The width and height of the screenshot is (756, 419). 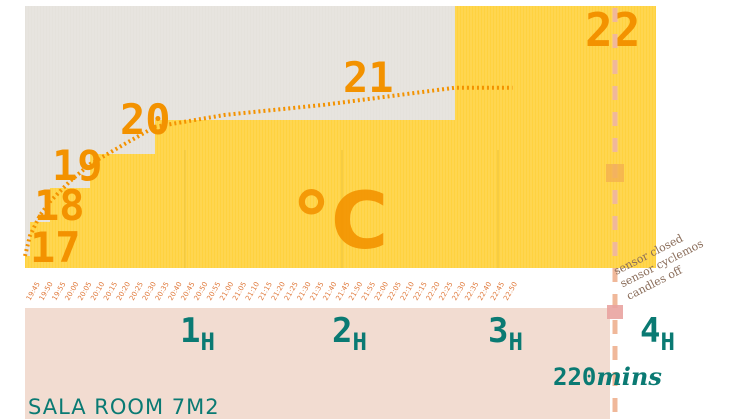 What do you see at coordinates (427, 333) in the screenshot?
I see `hour-markers: 1H 2H 3H 4H` at bounding box center [427, 333].